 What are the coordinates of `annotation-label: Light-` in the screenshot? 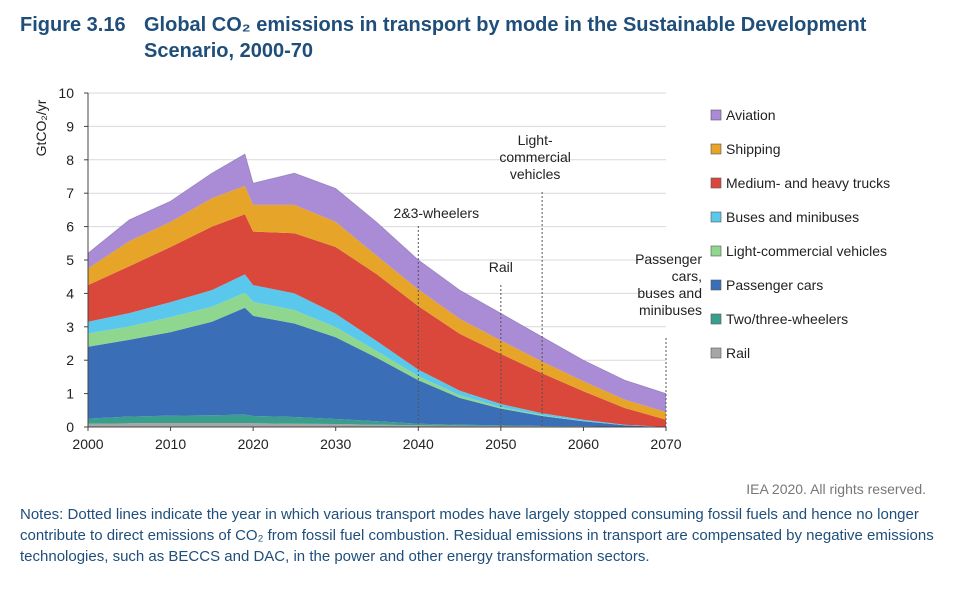 It's located at (535, 140).